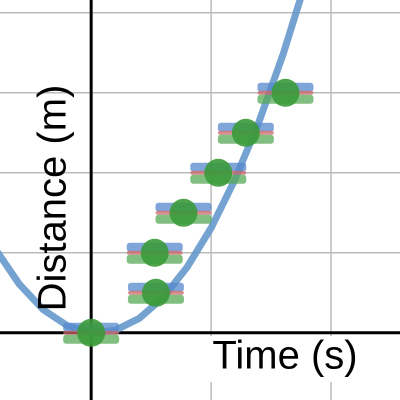 This screenshot has height=400, width=400. I want to click on y-axis-label: Distance (m), so click(53, 198).